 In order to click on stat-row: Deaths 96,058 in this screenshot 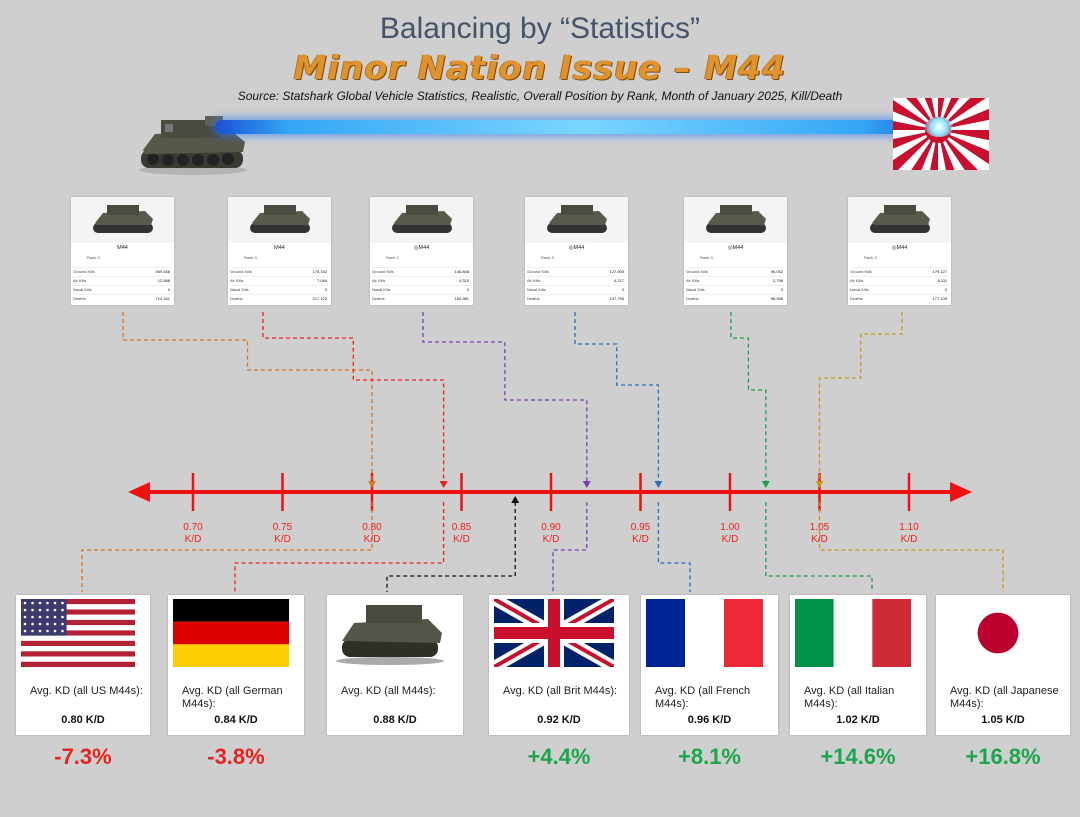, I will do `click(735, 298)`.